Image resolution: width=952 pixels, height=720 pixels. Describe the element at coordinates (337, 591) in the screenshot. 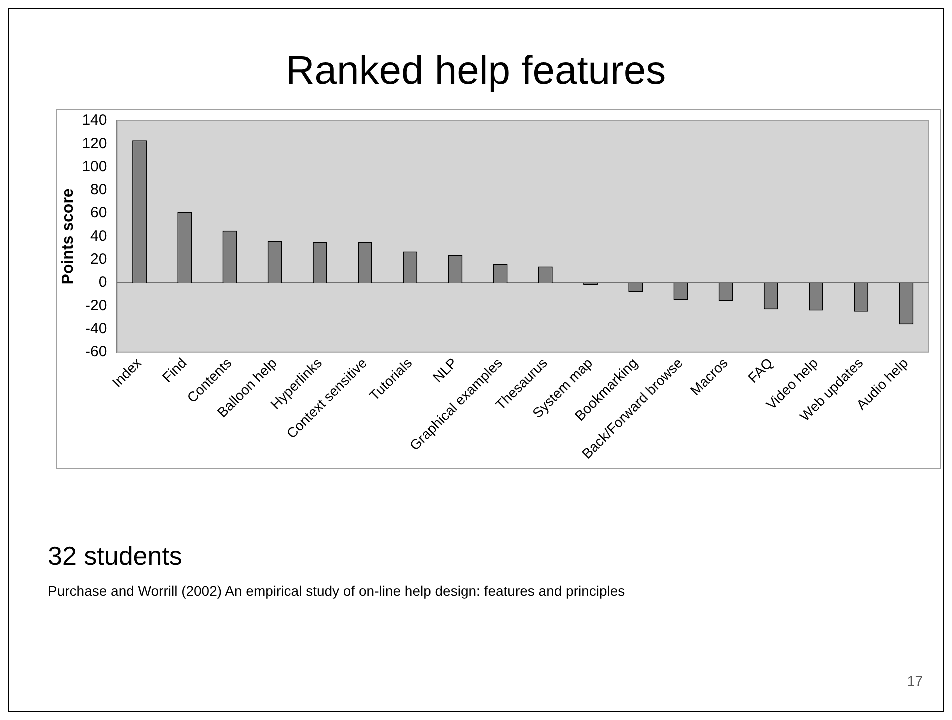

I see `text: Purchase and Worrill (2002) An empirical study of on-line help design: features and principles` at that location.